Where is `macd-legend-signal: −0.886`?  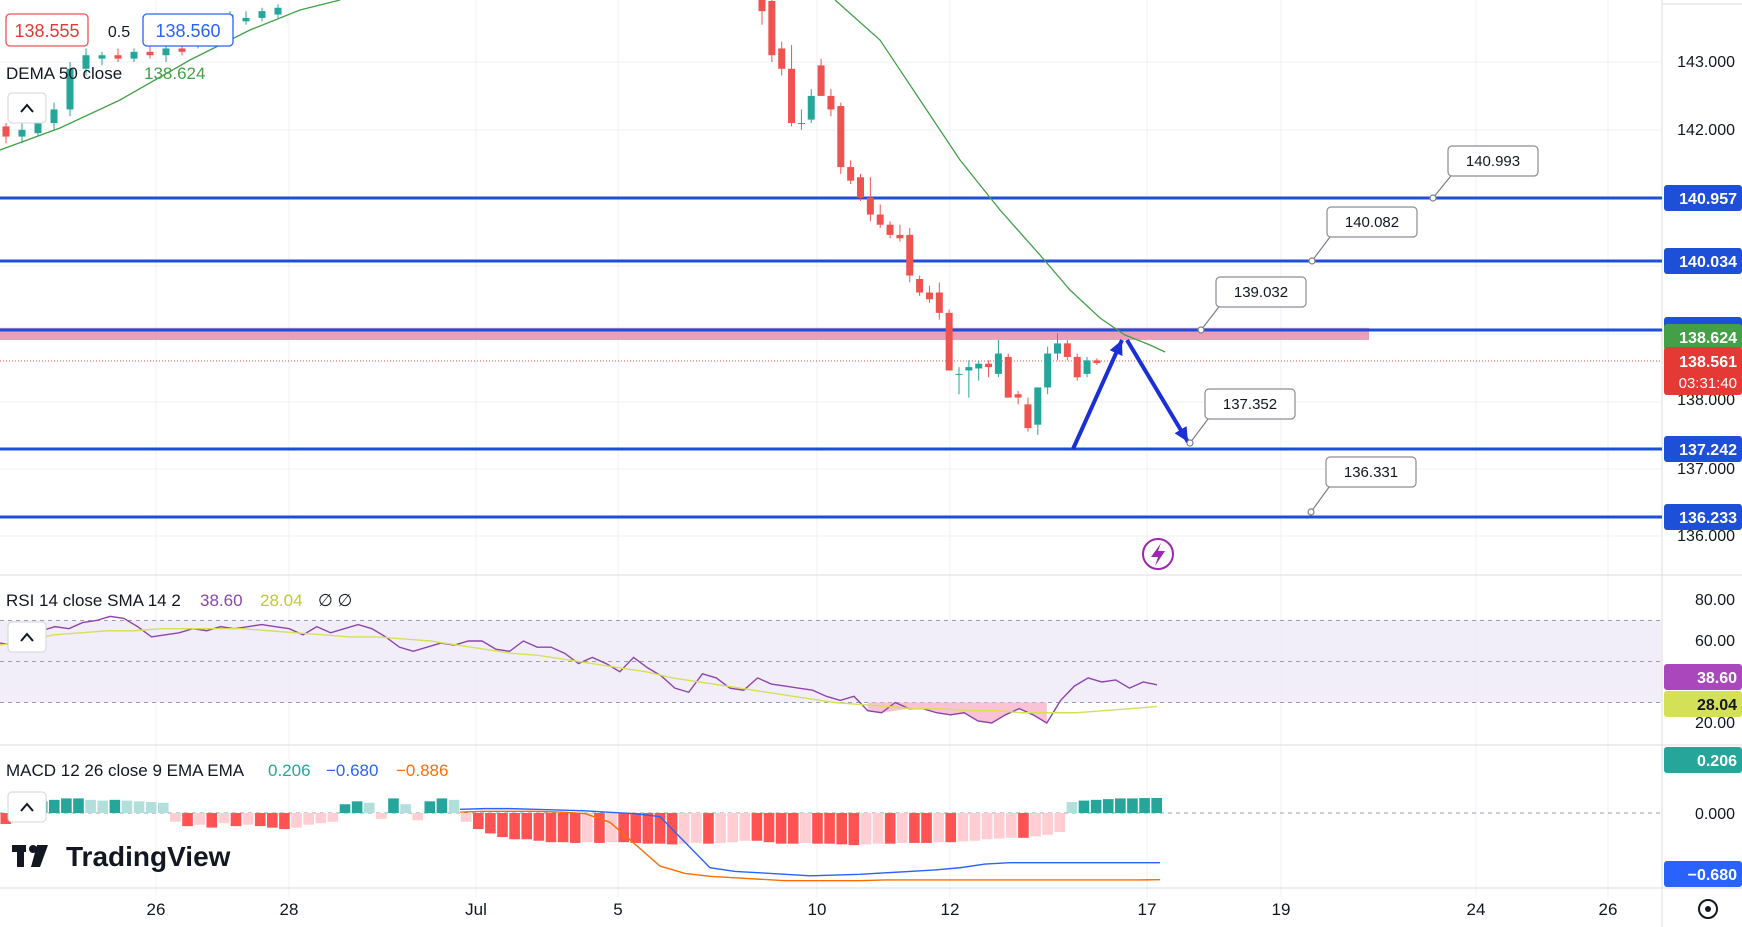 macd-legend-signal: −0.886 is located at coordinates (422, 770).